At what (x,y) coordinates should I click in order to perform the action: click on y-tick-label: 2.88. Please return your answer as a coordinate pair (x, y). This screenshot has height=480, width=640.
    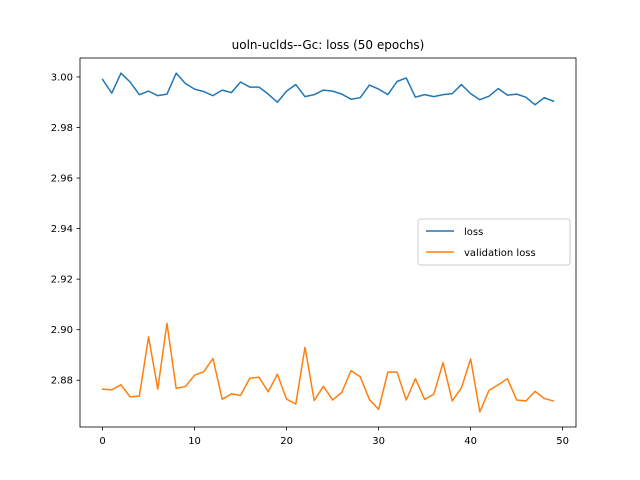
    Looking at the image, I should click on (62, 381).